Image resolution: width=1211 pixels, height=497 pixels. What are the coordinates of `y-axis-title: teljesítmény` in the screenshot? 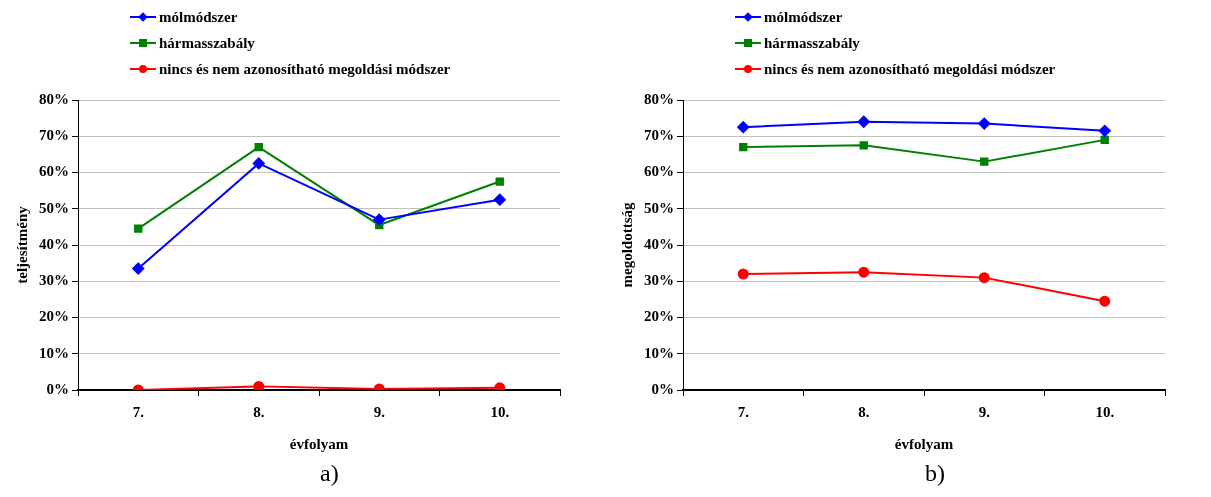 It's located at (21, 244).